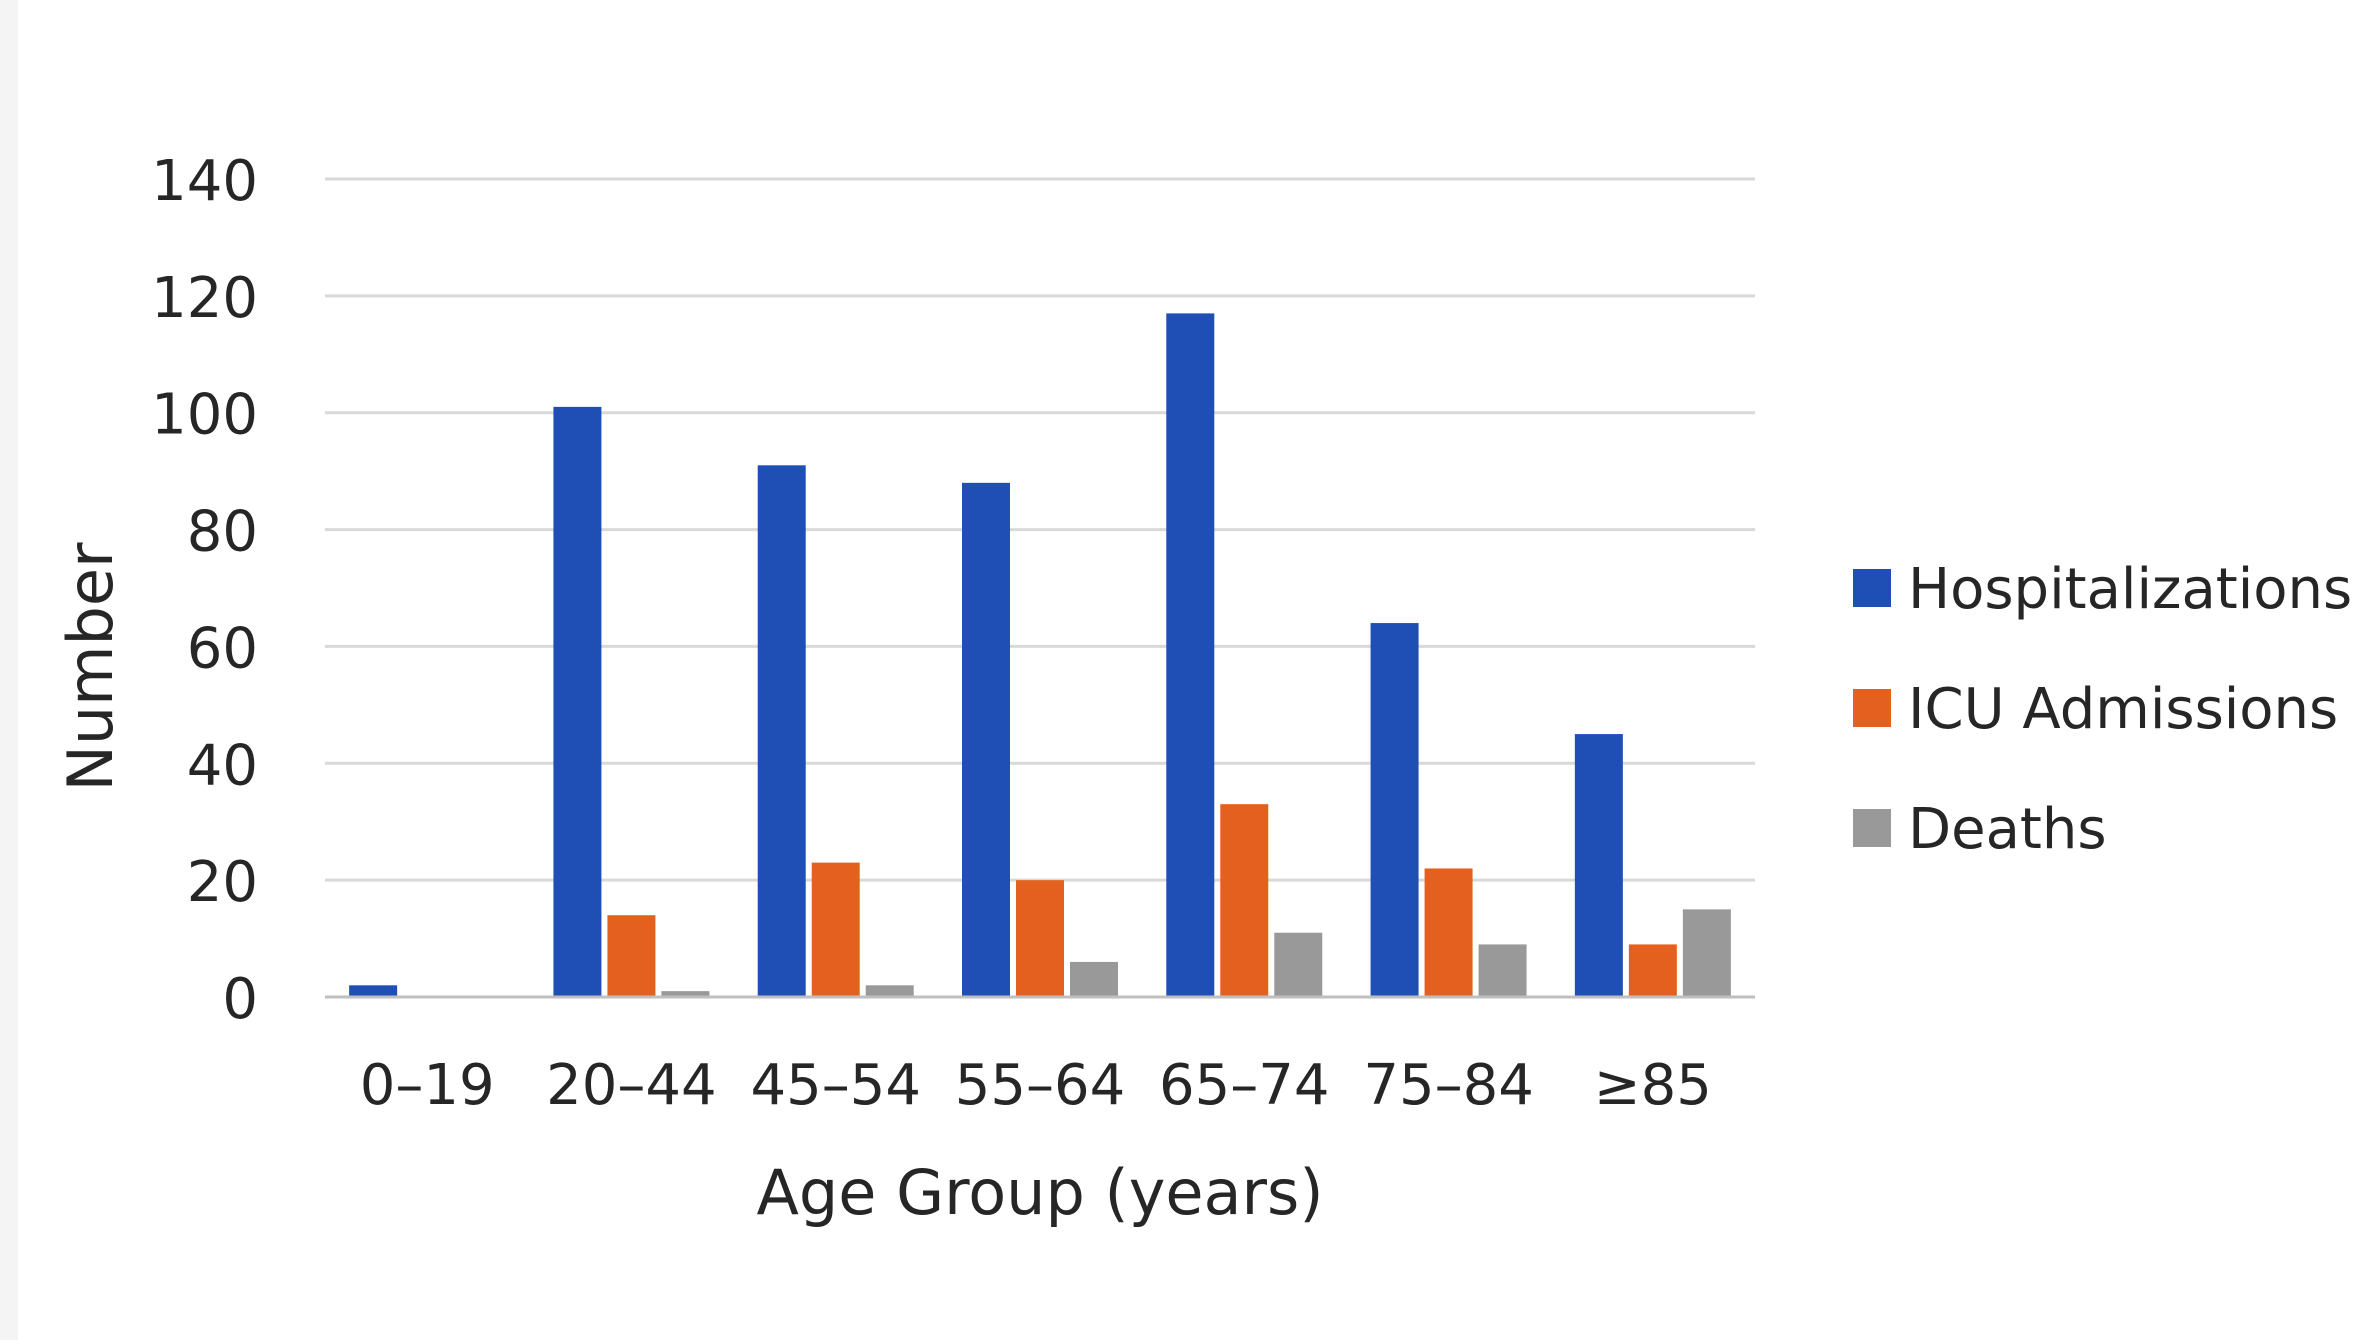 This screenshot has width=2368, height=1344. Describe the element at coordinates (1244, 1085) in the screenshot. I see `x-tick-label: 65–74` at that location.